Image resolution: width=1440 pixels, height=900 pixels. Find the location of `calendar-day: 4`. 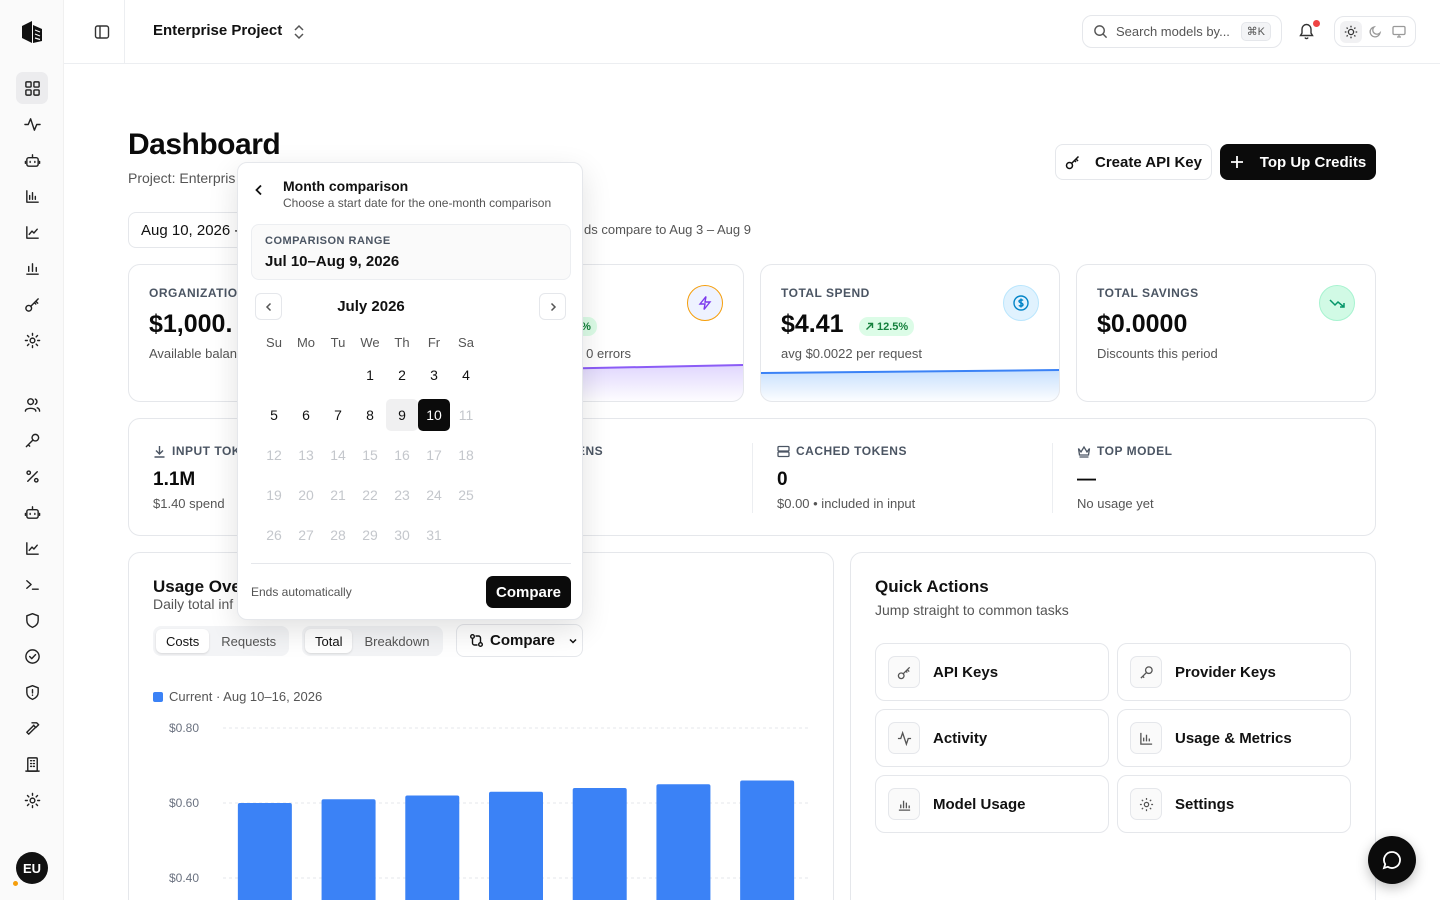

calendar-day: 4 is located at coordinates (466, 375).